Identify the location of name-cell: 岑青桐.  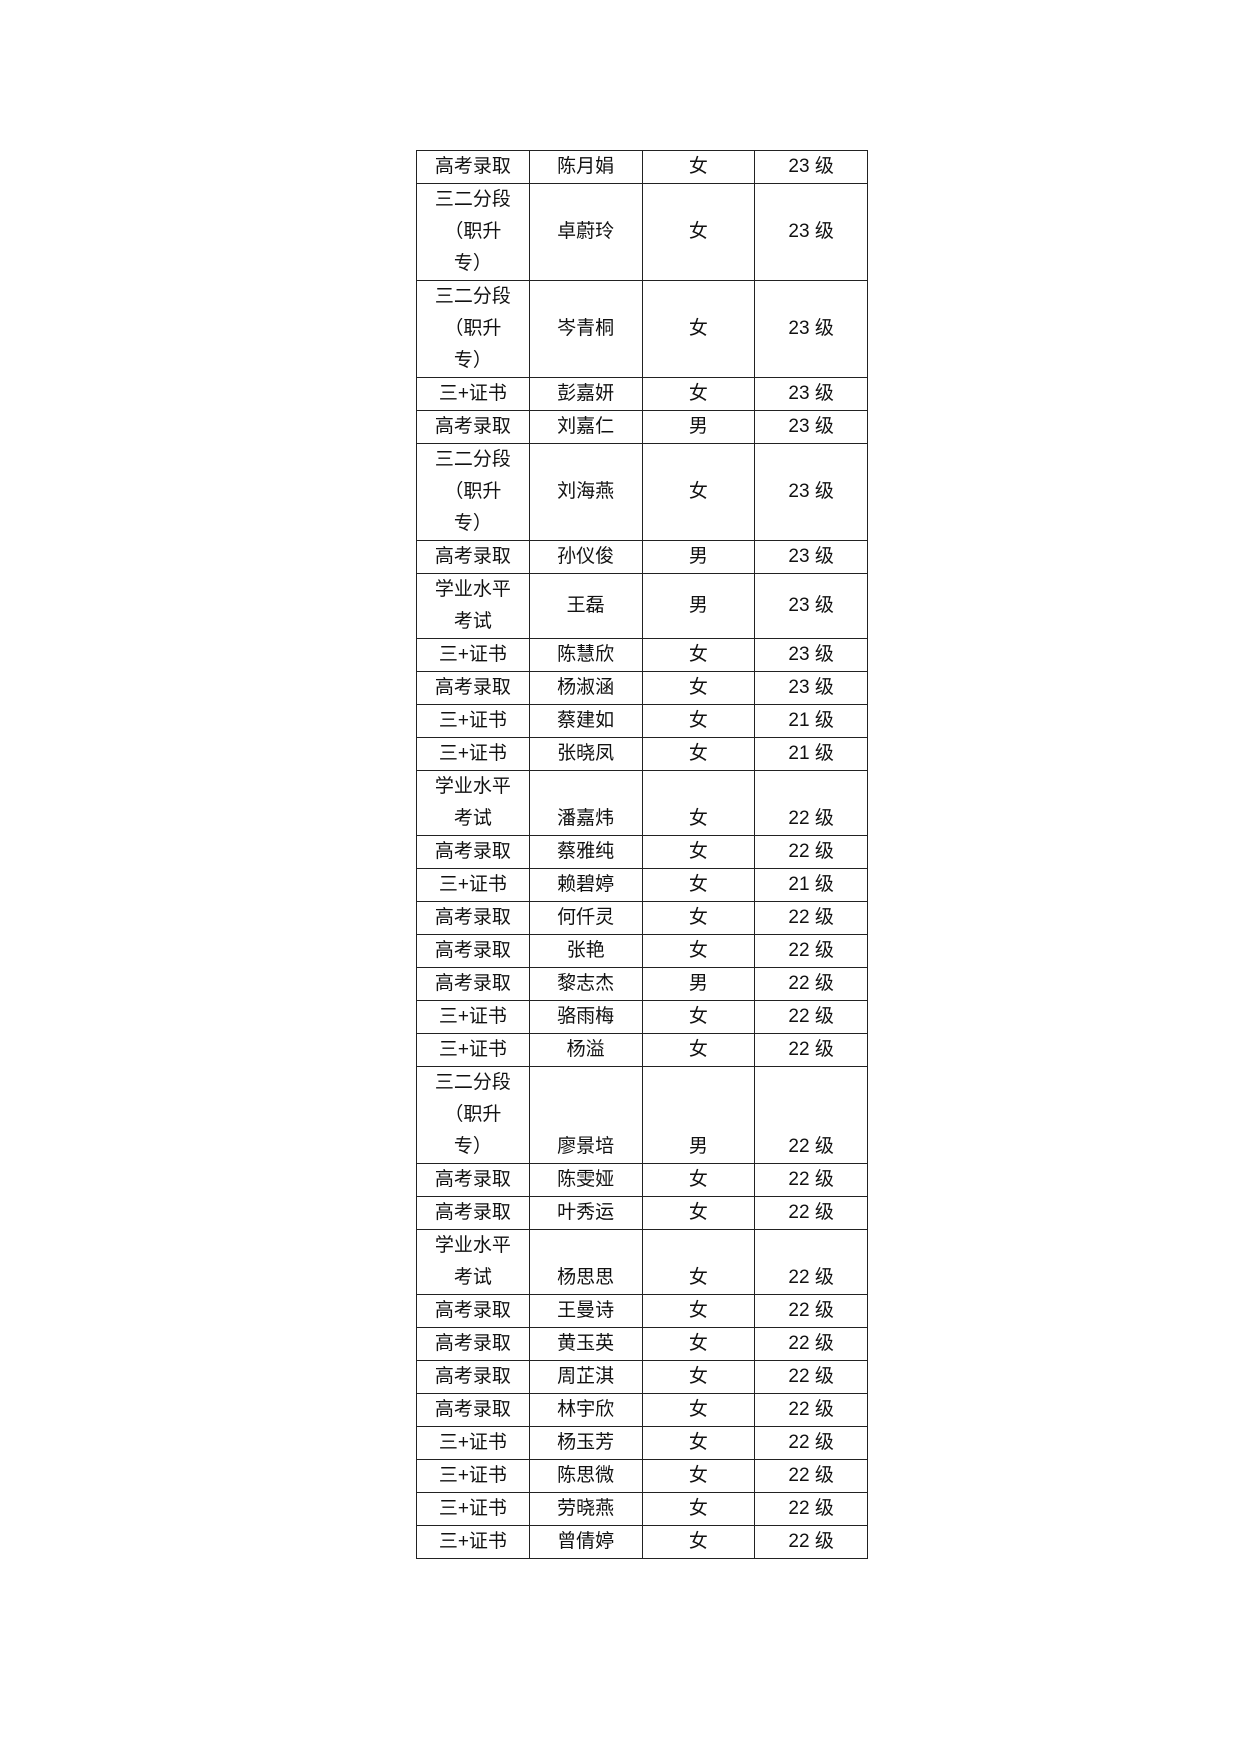
(585, 329).